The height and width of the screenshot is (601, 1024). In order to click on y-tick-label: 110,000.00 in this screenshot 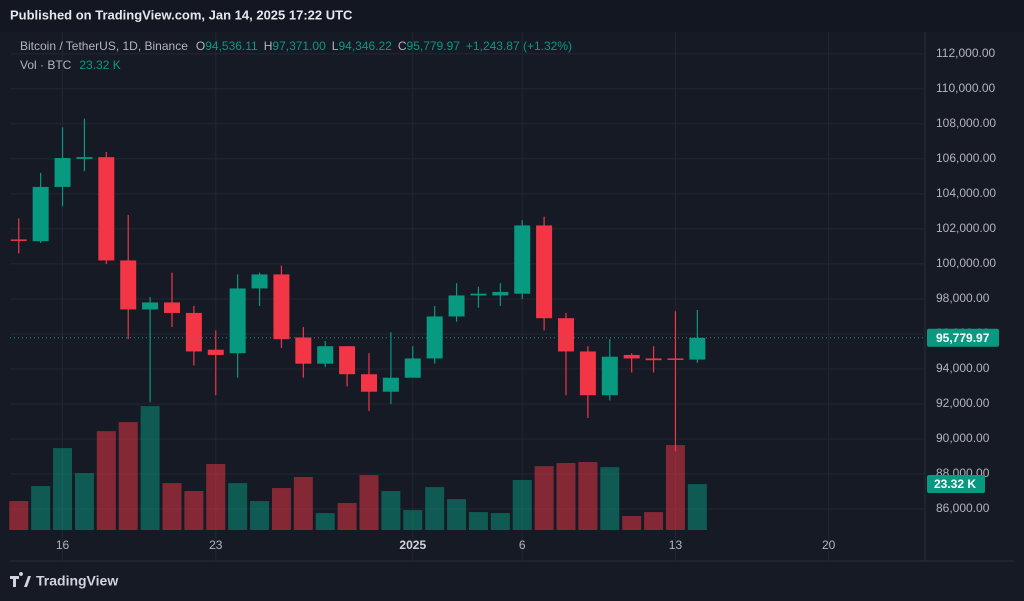, I will do `click(965, 88)`.